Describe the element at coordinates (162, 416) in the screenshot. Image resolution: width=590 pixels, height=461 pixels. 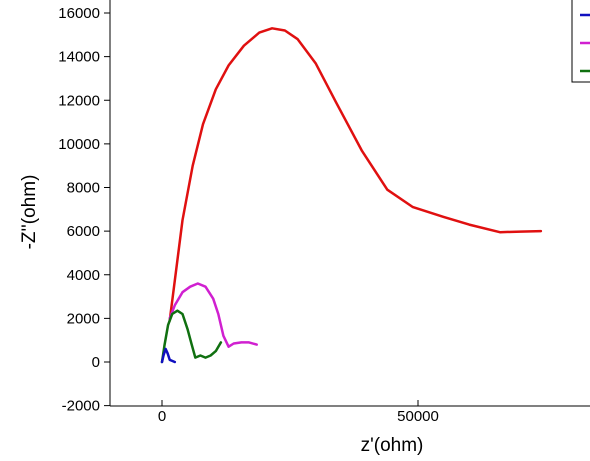
I see `x-tick-label: 0` at that location.